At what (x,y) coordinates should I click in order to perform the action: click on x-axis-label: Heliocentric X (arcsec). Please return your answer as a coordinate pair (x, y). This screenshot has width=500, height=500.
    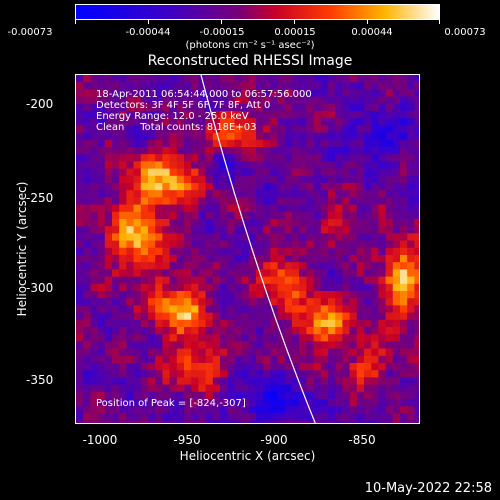
    Looking at the image, I should click on (247, 456).